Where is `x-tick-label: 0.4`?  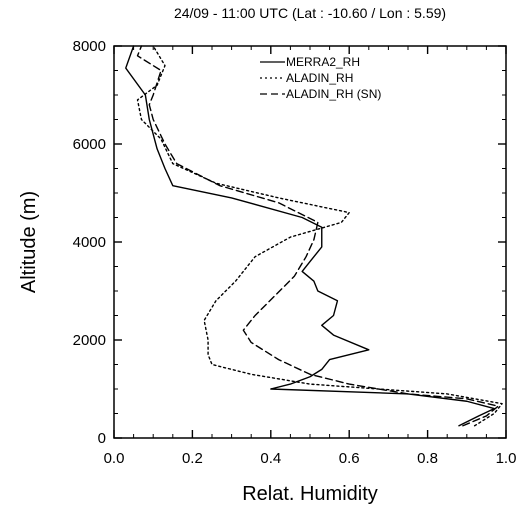 x-tick-label: 0.4 is located at coordinates (270, 458).